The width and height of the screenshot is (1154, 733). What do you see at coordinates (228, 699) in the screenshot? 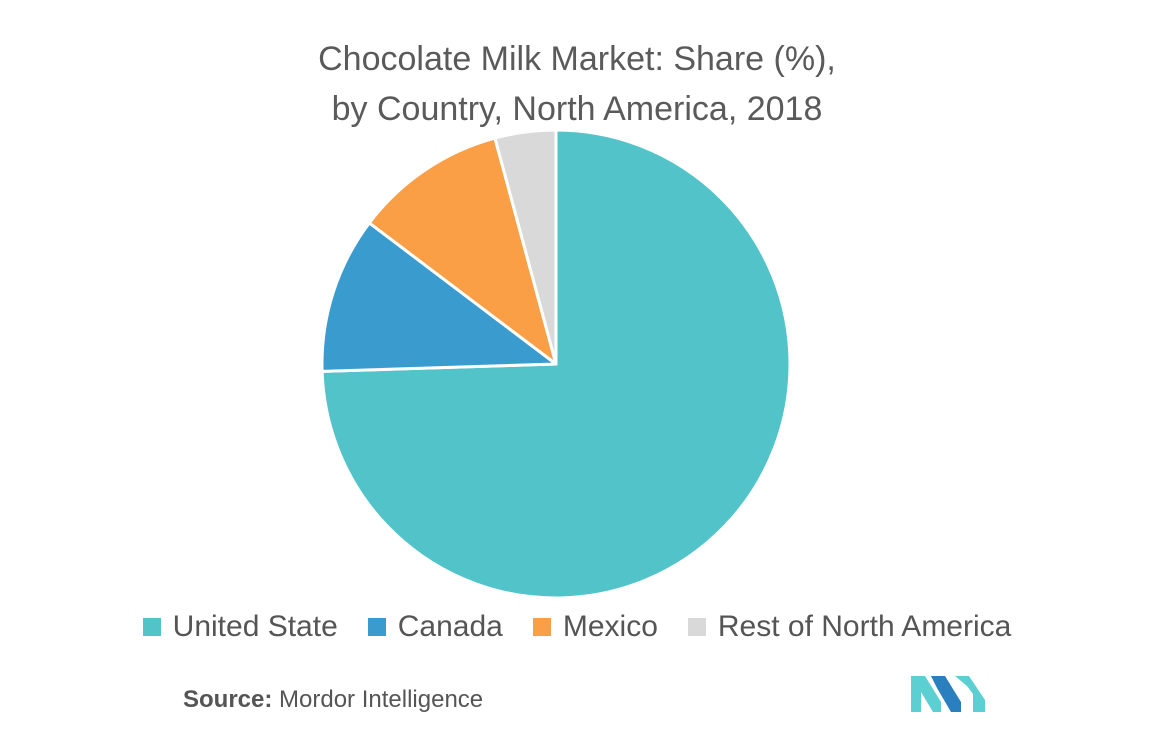
I see `source-label: Source:` at bounding box center [228, 699].